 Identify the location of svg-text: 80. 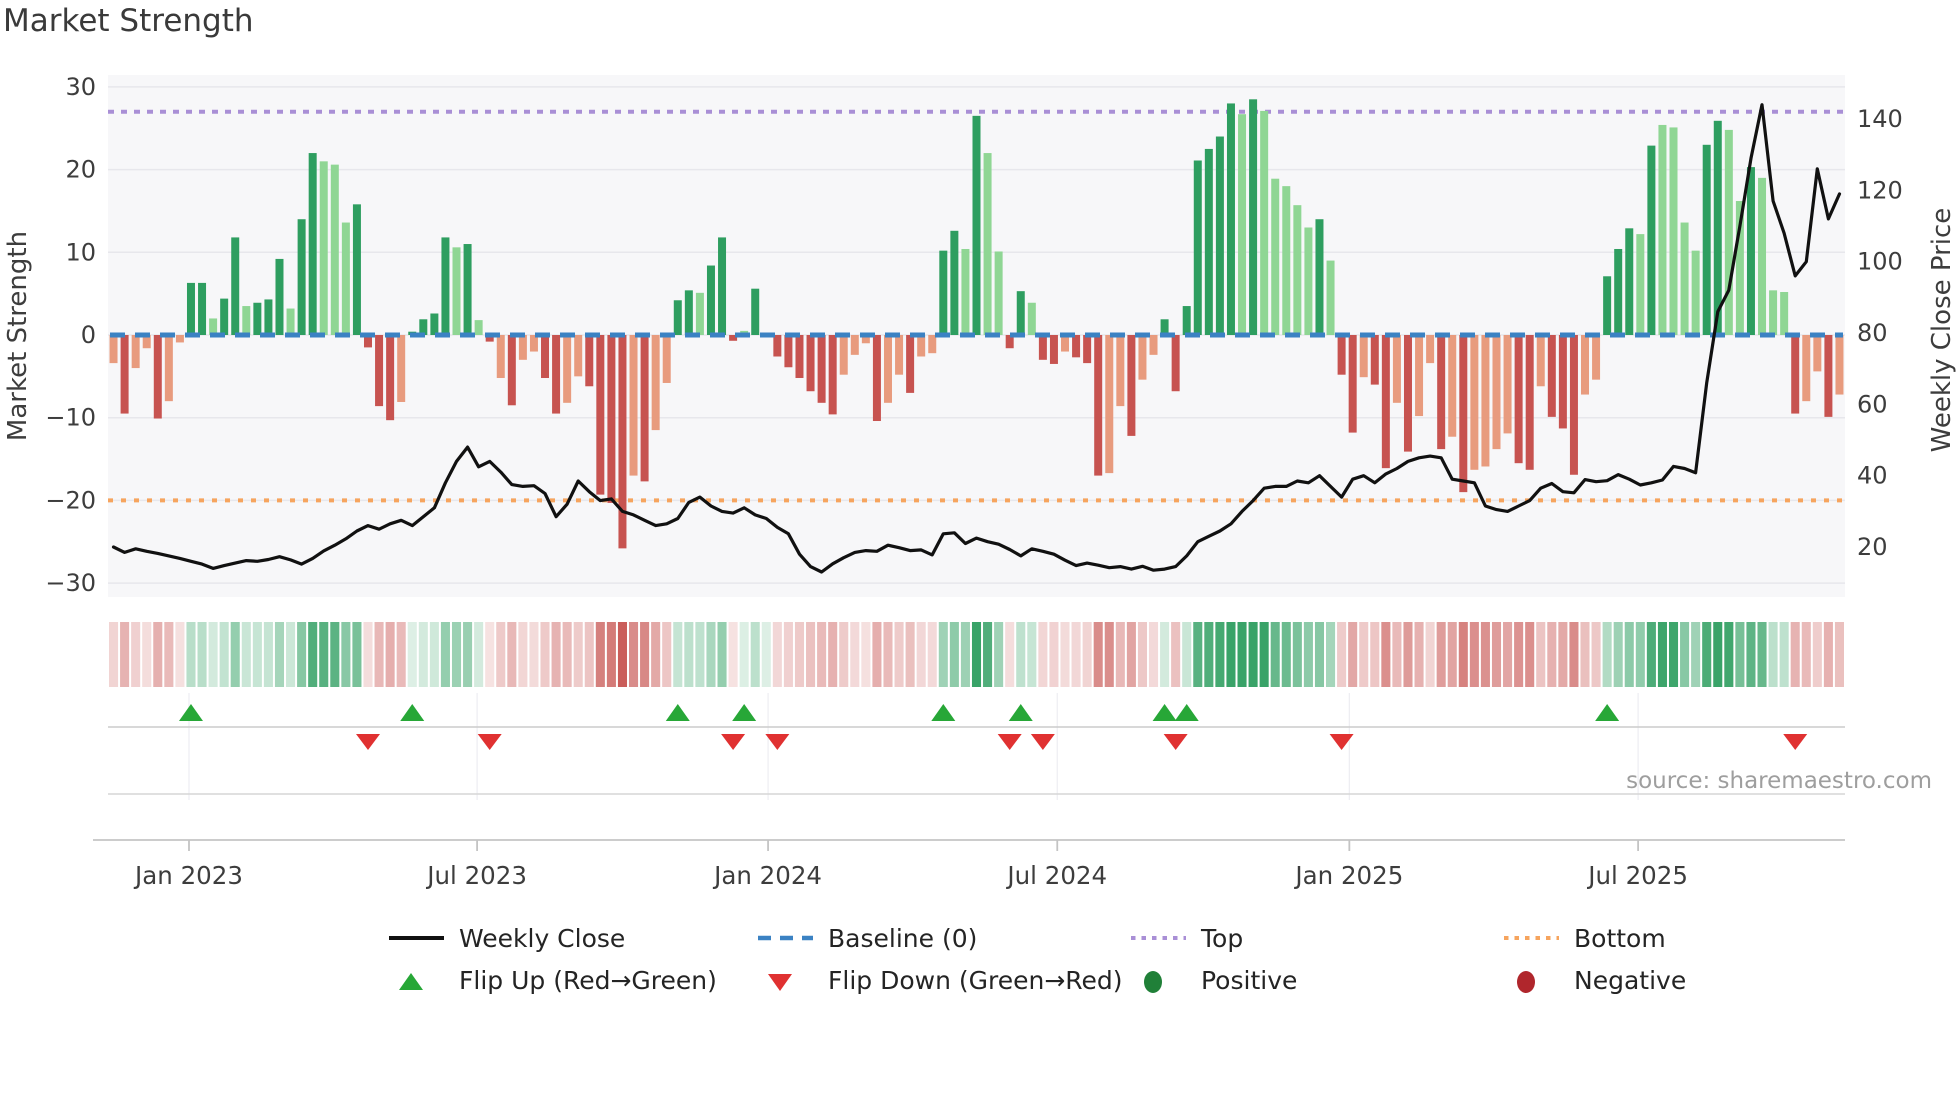
(1872, 333).